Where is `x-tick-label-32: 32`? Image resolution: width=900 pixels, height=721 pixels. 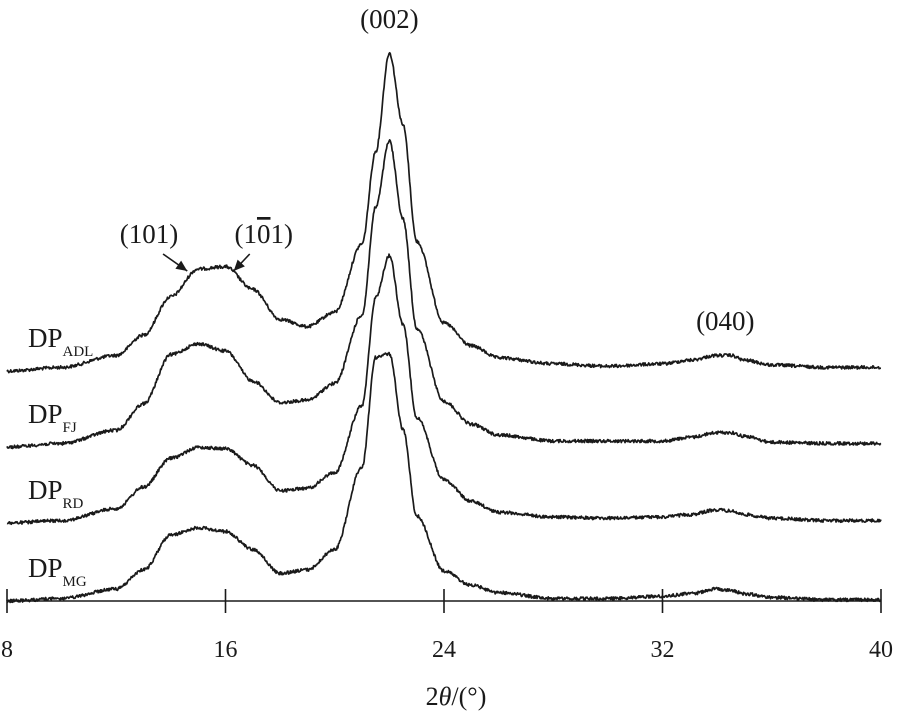 x-tick-label-32: 32 is located at coordinates (663, 650).